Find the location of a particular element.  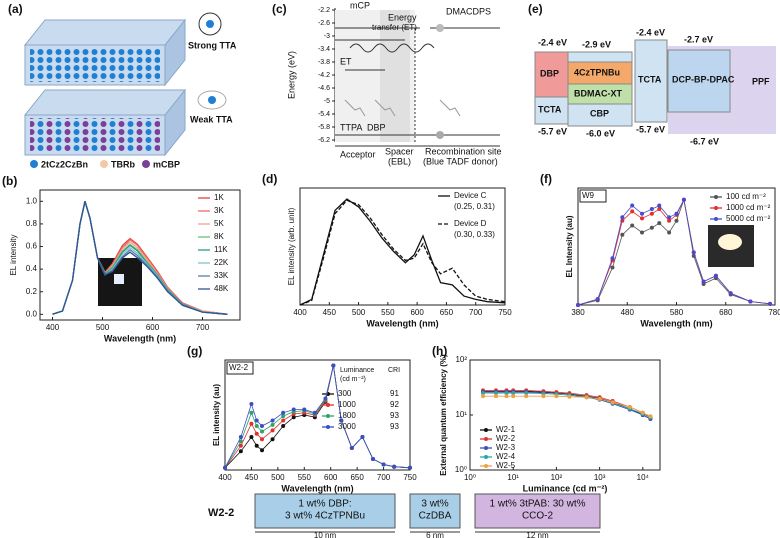

cycle-arrow is located at coordinates (210, 24).